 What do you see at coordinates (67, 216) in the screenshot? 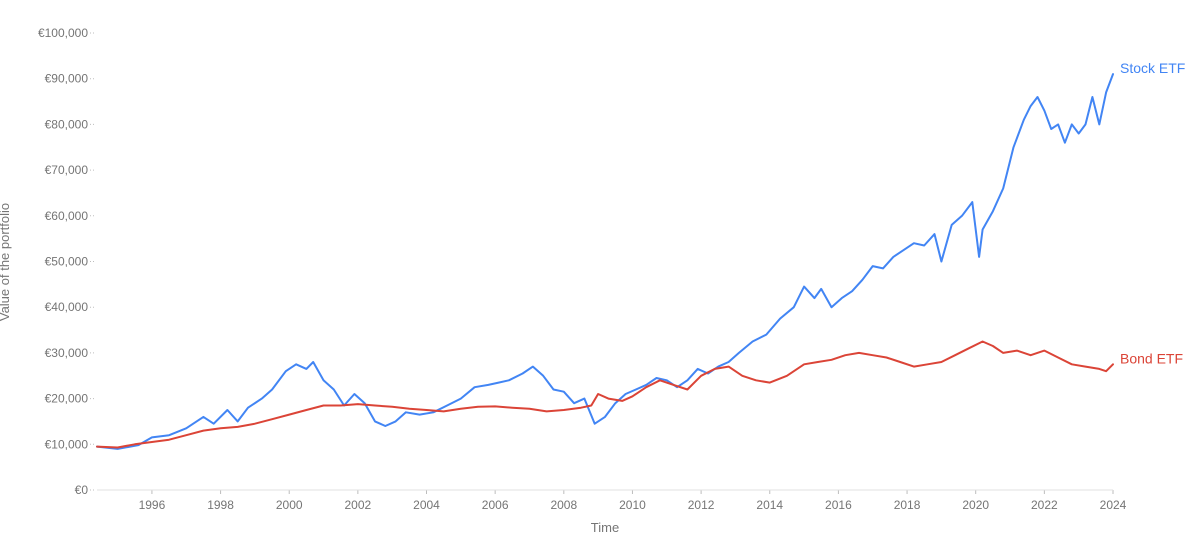
I see `y-tick-label: €60,000` at bounding box center [67, 216].